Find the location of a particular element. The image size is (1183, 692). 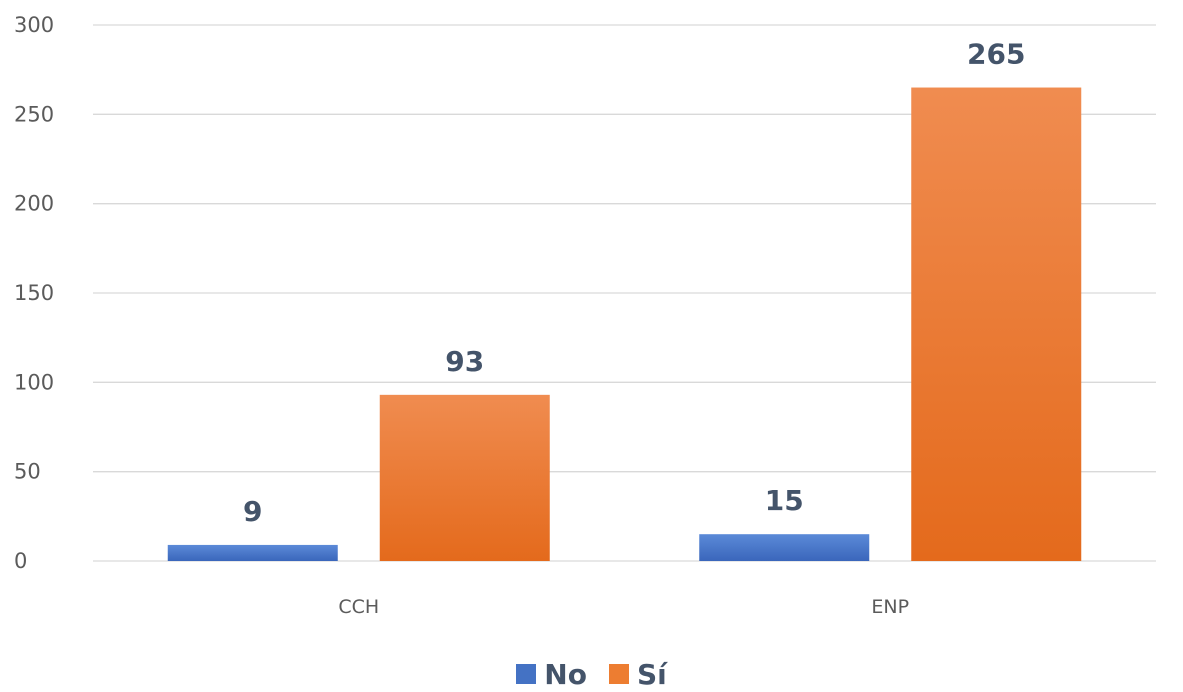

data-label-enp-no: 15 is located at coordinates (784, 500).